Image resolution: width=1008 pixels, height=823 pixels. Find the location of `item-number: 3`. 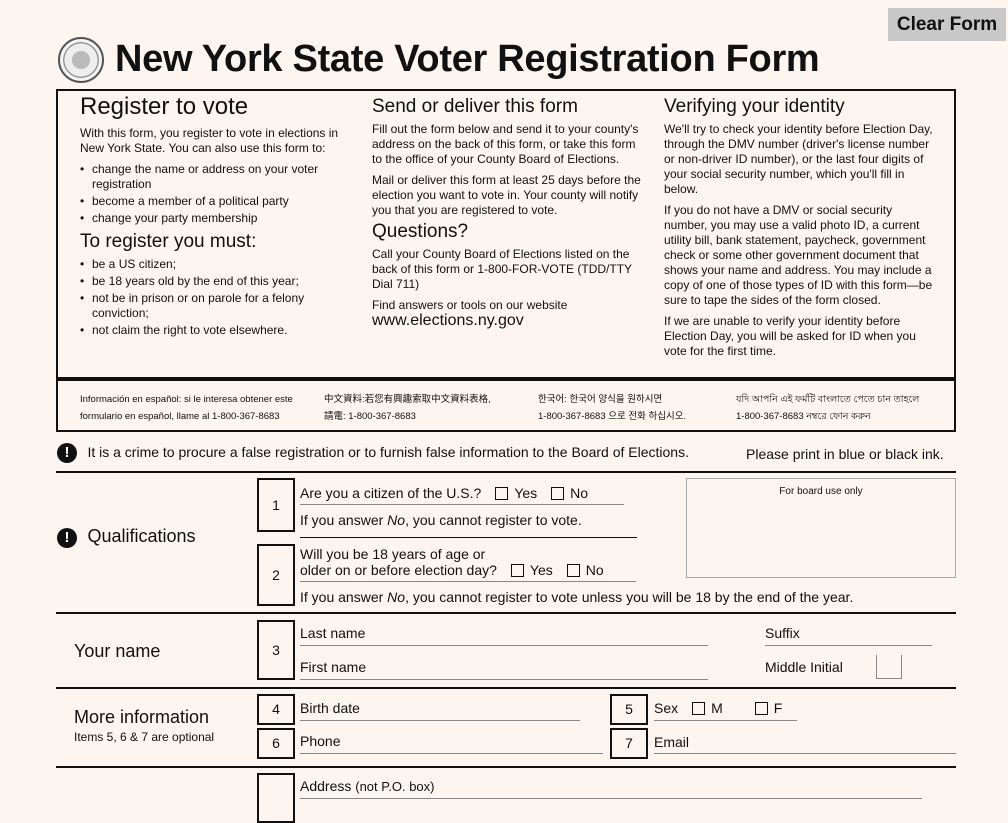

item-number: 3 is located at coordinates (276, 650).